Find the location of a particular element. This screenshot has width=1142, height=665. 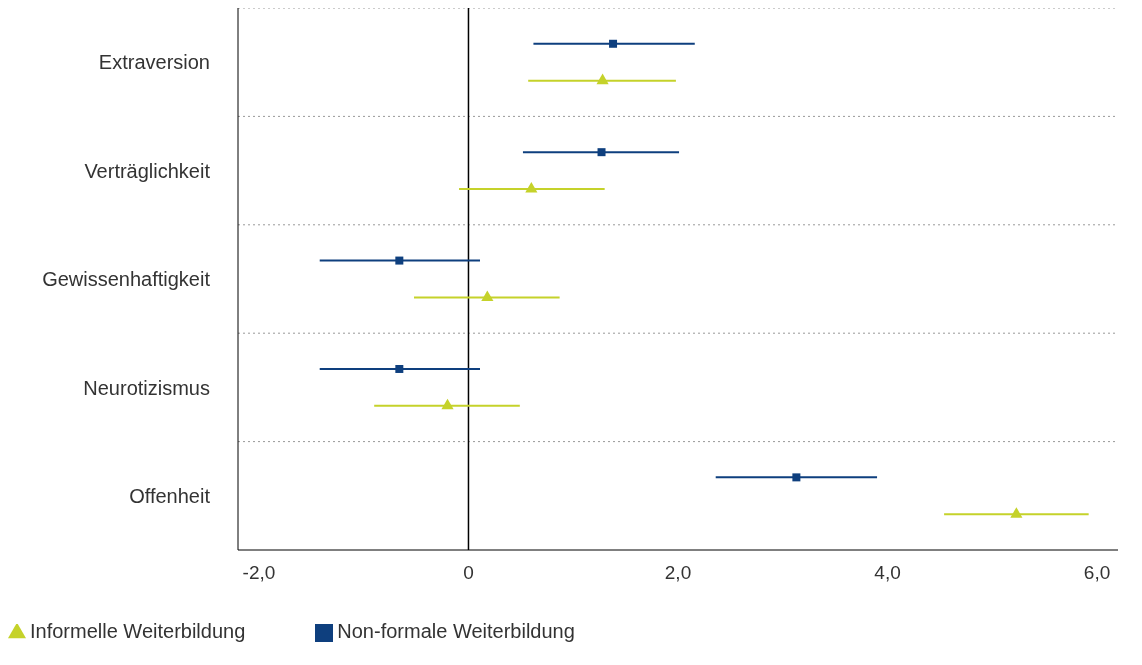

y-tick-label: Verträglichkeit is located at coordinates (147, 170).